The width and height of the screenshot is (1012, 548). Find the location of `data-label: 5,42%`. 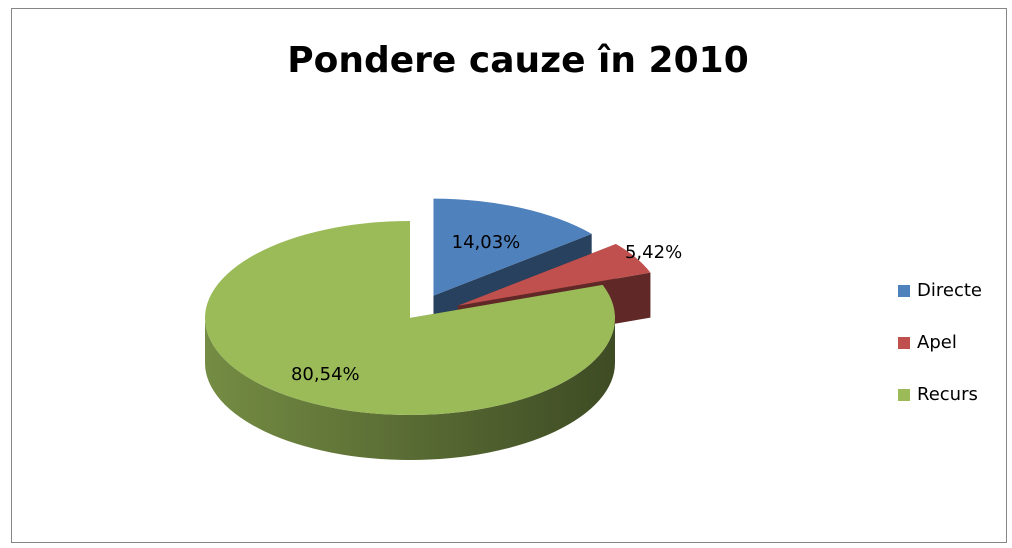

data-label: 5,42% is located at coordinates (653, 252).